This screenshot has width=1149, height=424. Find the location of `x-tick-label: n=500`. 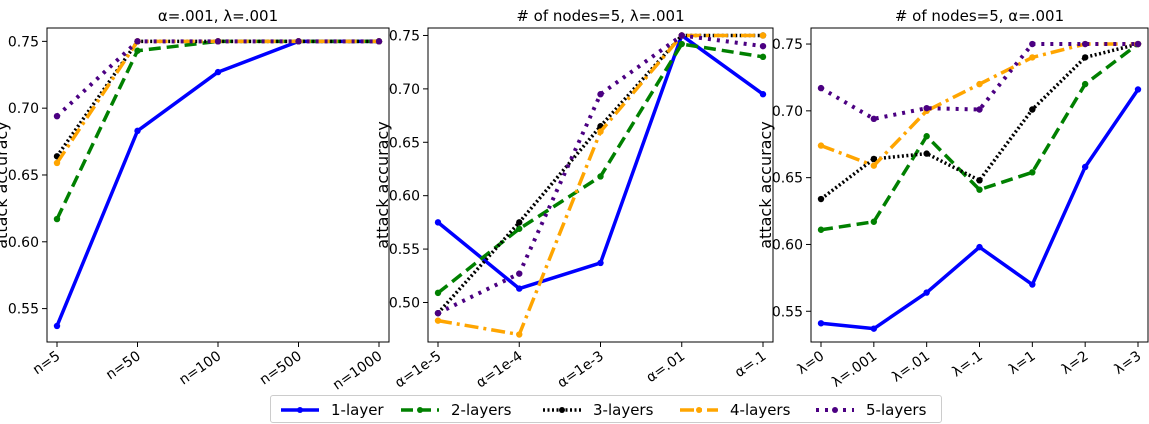

x-tick-label: n=500 is located at coordinates (281, 368).